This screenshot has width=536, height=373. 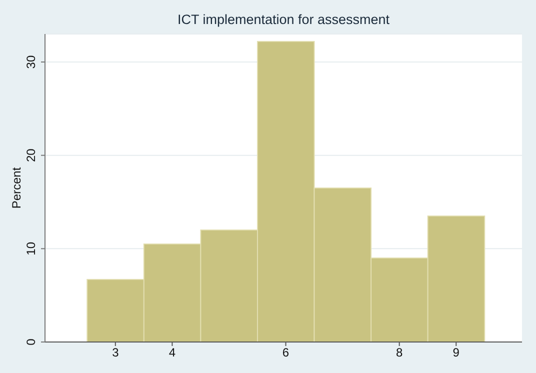 What do you see at coordinates (283, 19) in the screenshot?
I see `chart-title: ICT implementation for assessment` at bounding box center [283, 19].